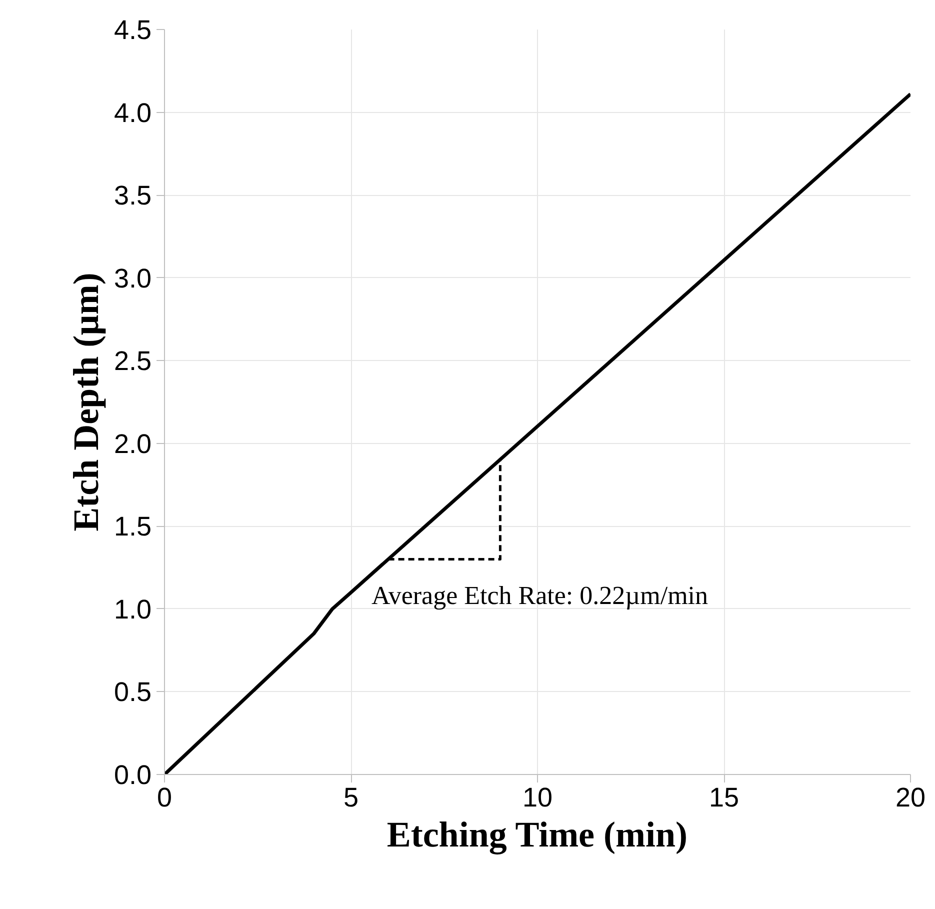  Describe the element at coordinates (724, 797) in the screenshot. I see `x-tick-label: 15` at that location.